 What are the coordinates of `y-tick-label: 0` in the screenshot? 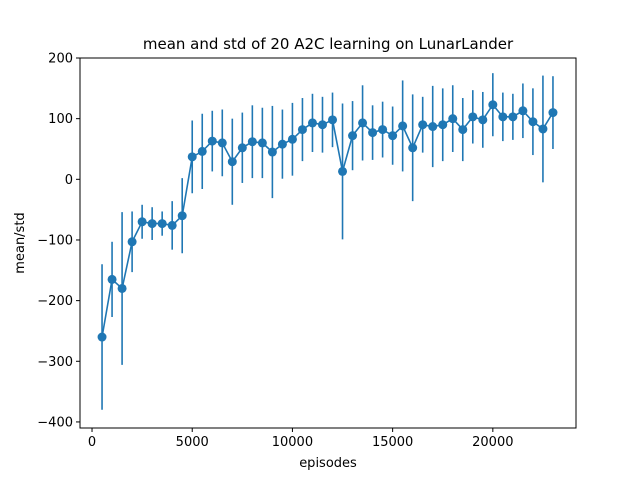 It's located at (69, 180).